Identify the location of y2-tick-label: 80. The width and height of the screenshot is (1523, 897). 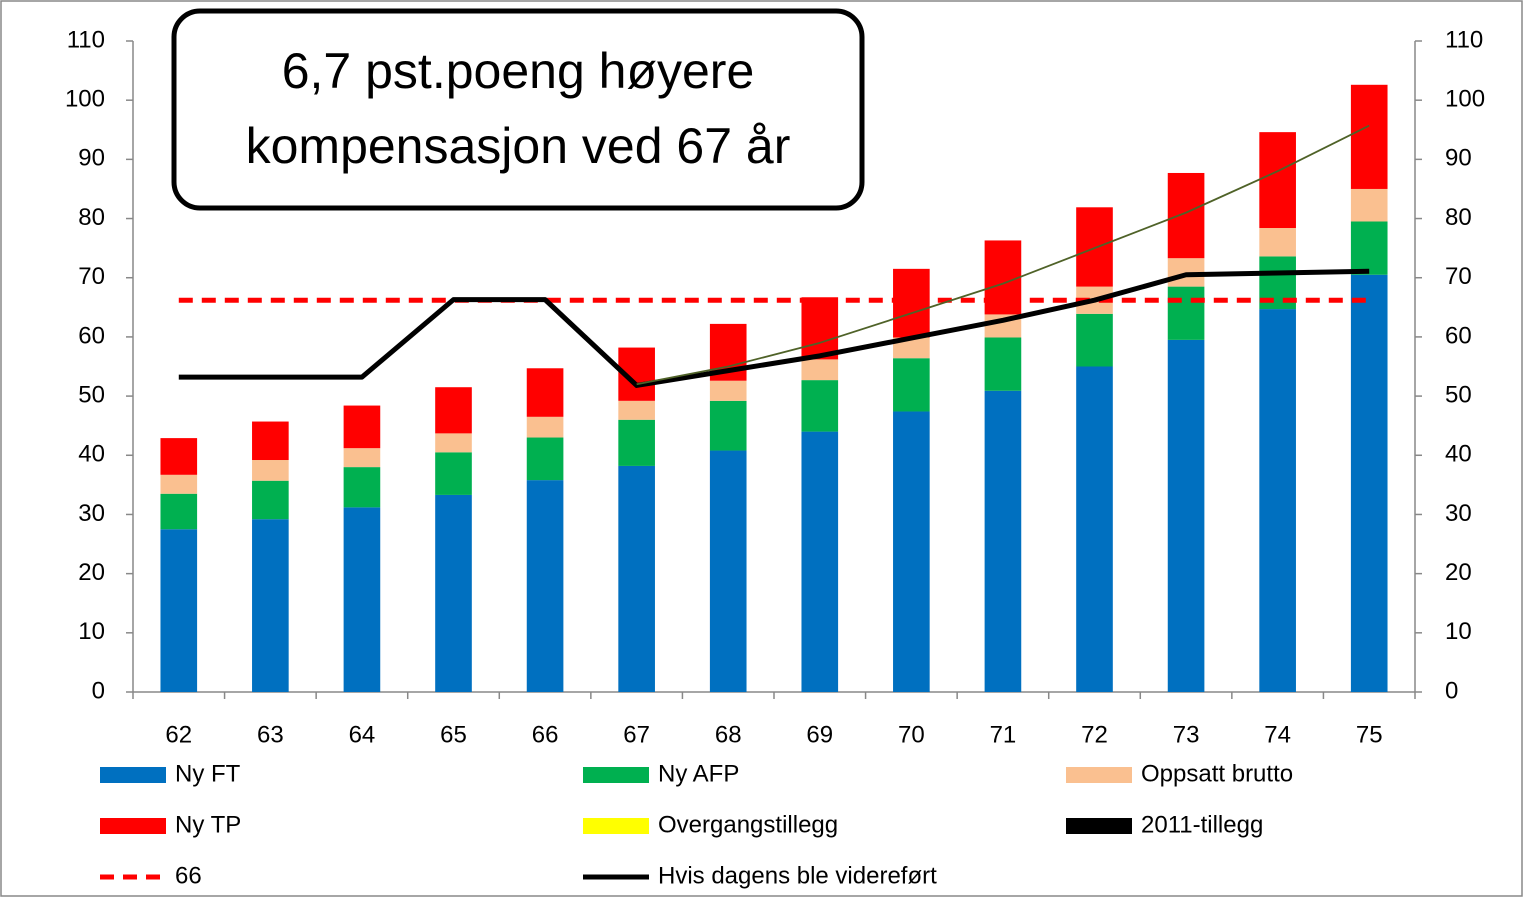
(1458, 217).